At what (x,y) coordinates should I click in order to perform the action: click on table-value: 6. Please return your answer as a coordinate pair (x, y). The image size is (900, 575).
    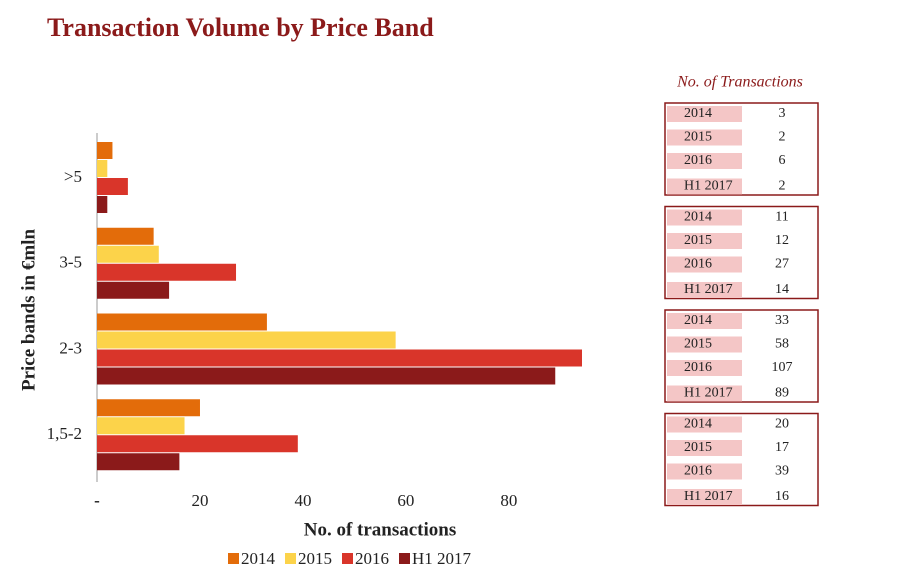
    Looking at the image, I should click on (782, 160).